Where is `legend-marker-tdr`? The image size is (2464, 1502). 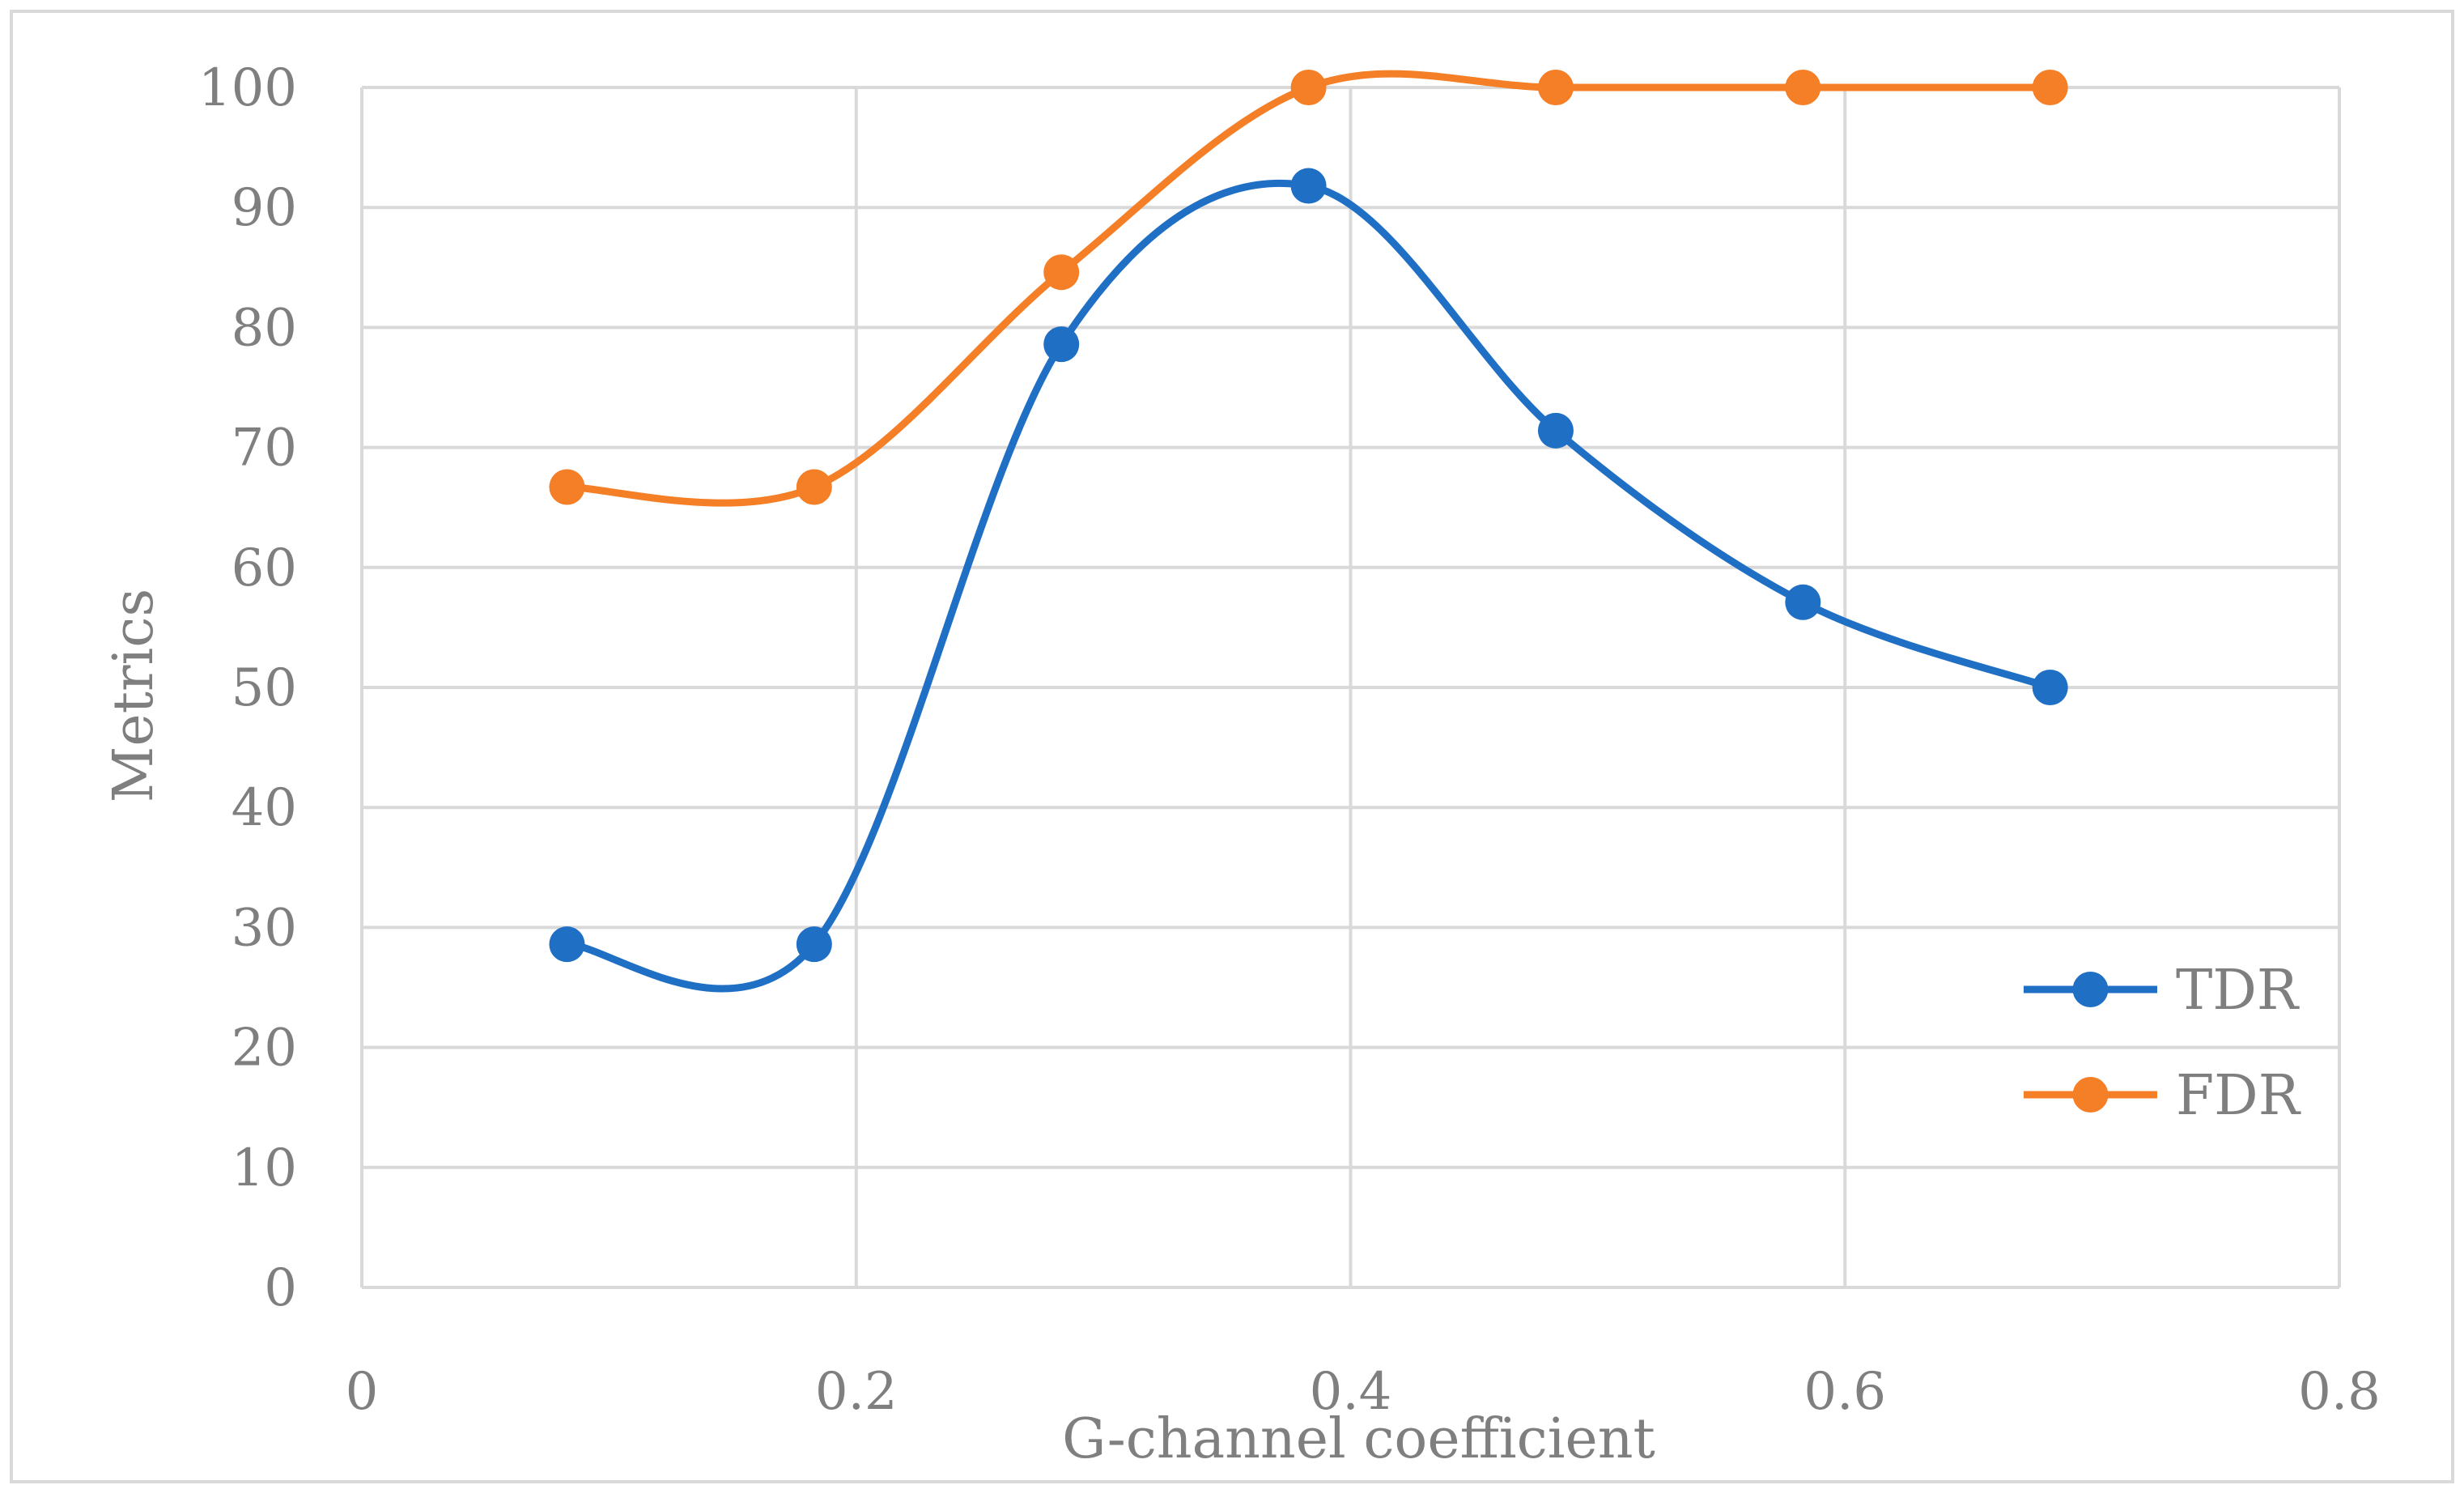 legend-marker-tdr is located at coordinates (2090, 989).